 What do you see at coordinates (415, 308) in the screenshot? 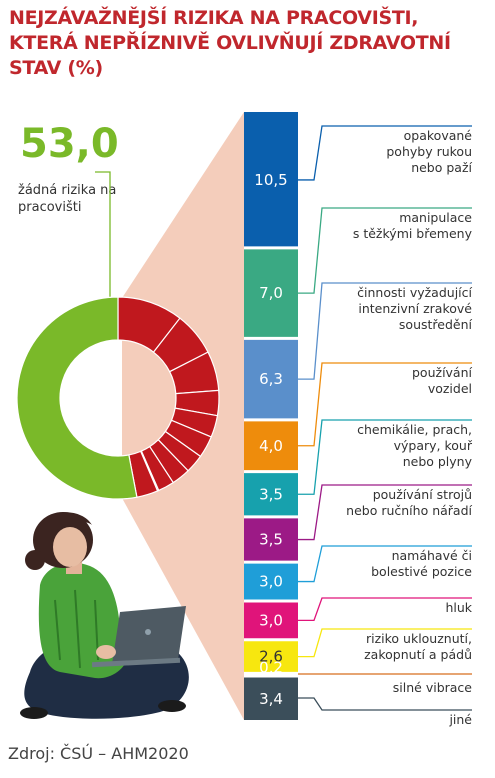
I see `category-label: intenzivní zrakové` at bounding box center [415, 308].